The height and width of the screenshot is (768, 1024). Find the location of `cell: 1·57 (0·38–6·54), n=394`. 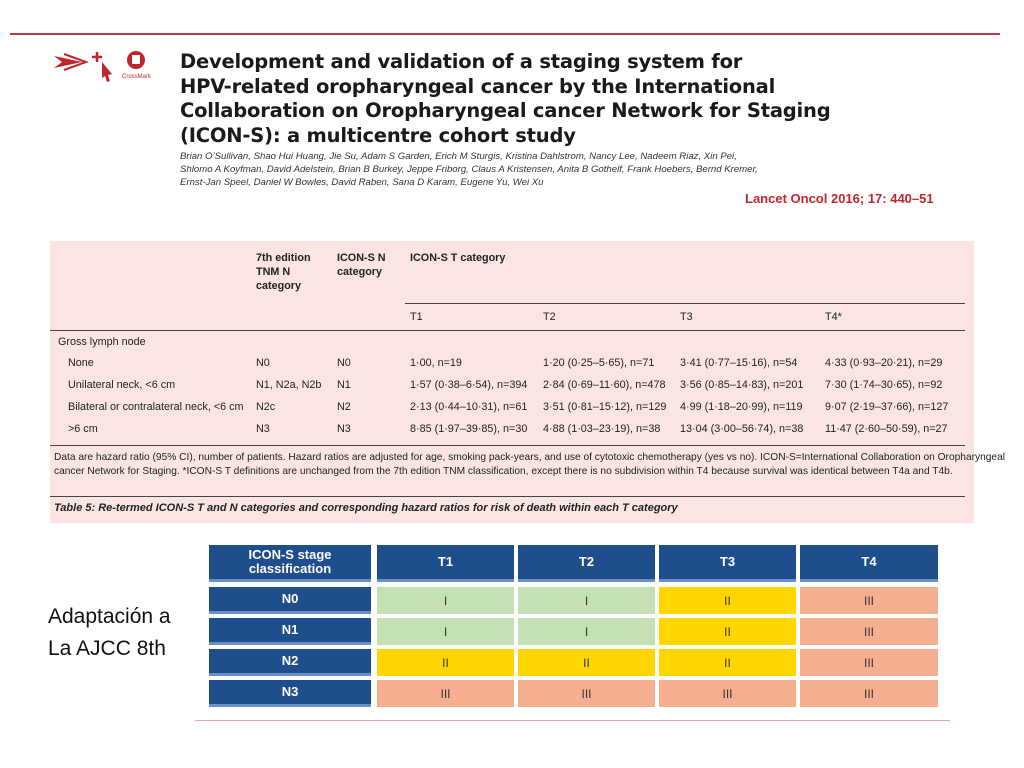

cell: 1·57 (0·38–6·54), n=394 is located at coordinates (469, 385).